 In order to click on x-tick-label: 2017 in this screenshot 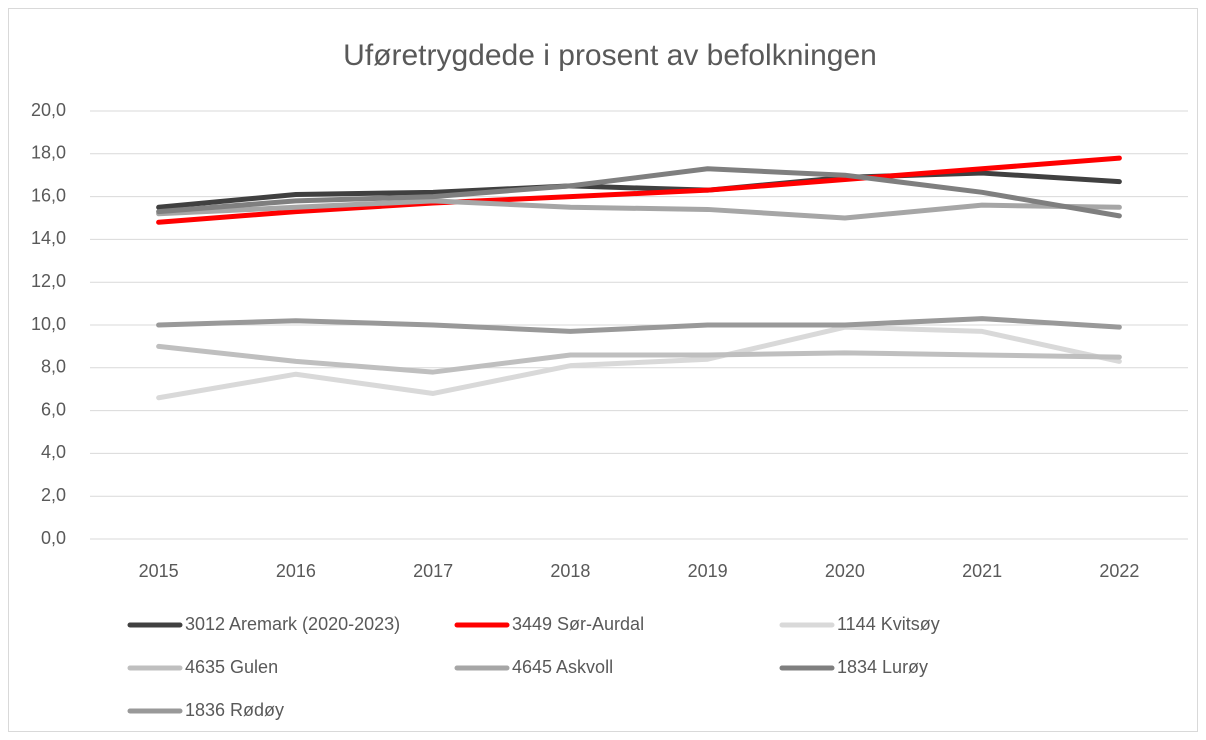, I will do `click(433, 571)`.